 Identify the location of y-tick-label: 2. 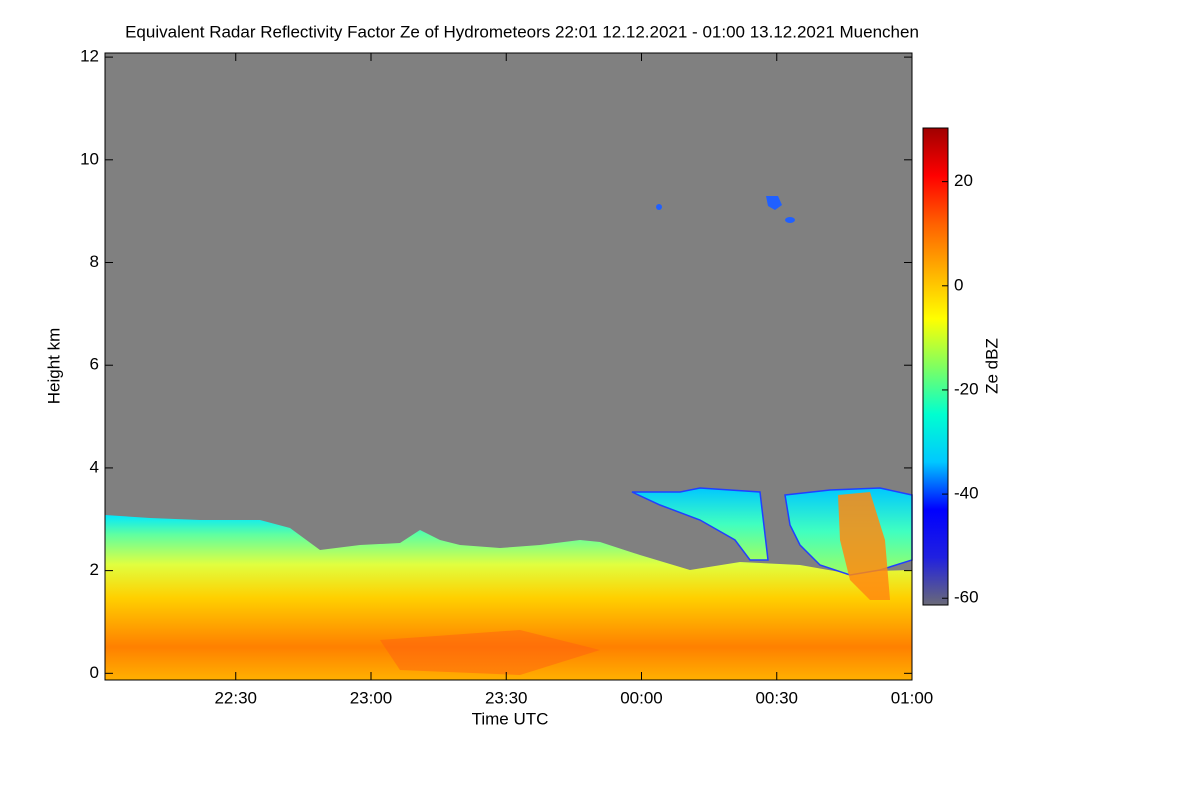
(94, 569).